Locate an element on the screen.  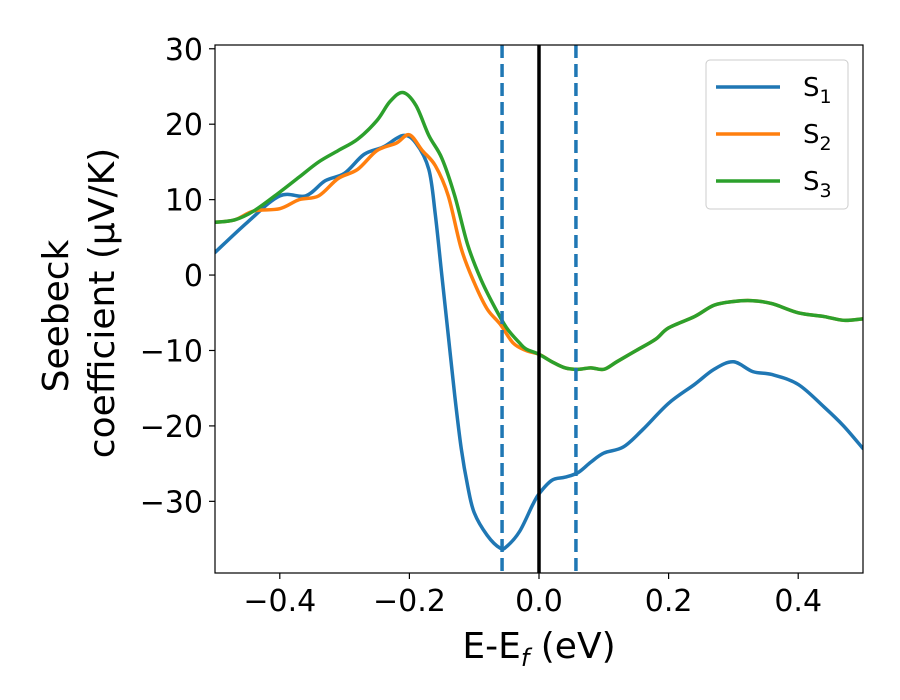
x-axis-ticks: −0.4 −0.2 0.0 0.2 0.4 is located at coordinates (532, 596).